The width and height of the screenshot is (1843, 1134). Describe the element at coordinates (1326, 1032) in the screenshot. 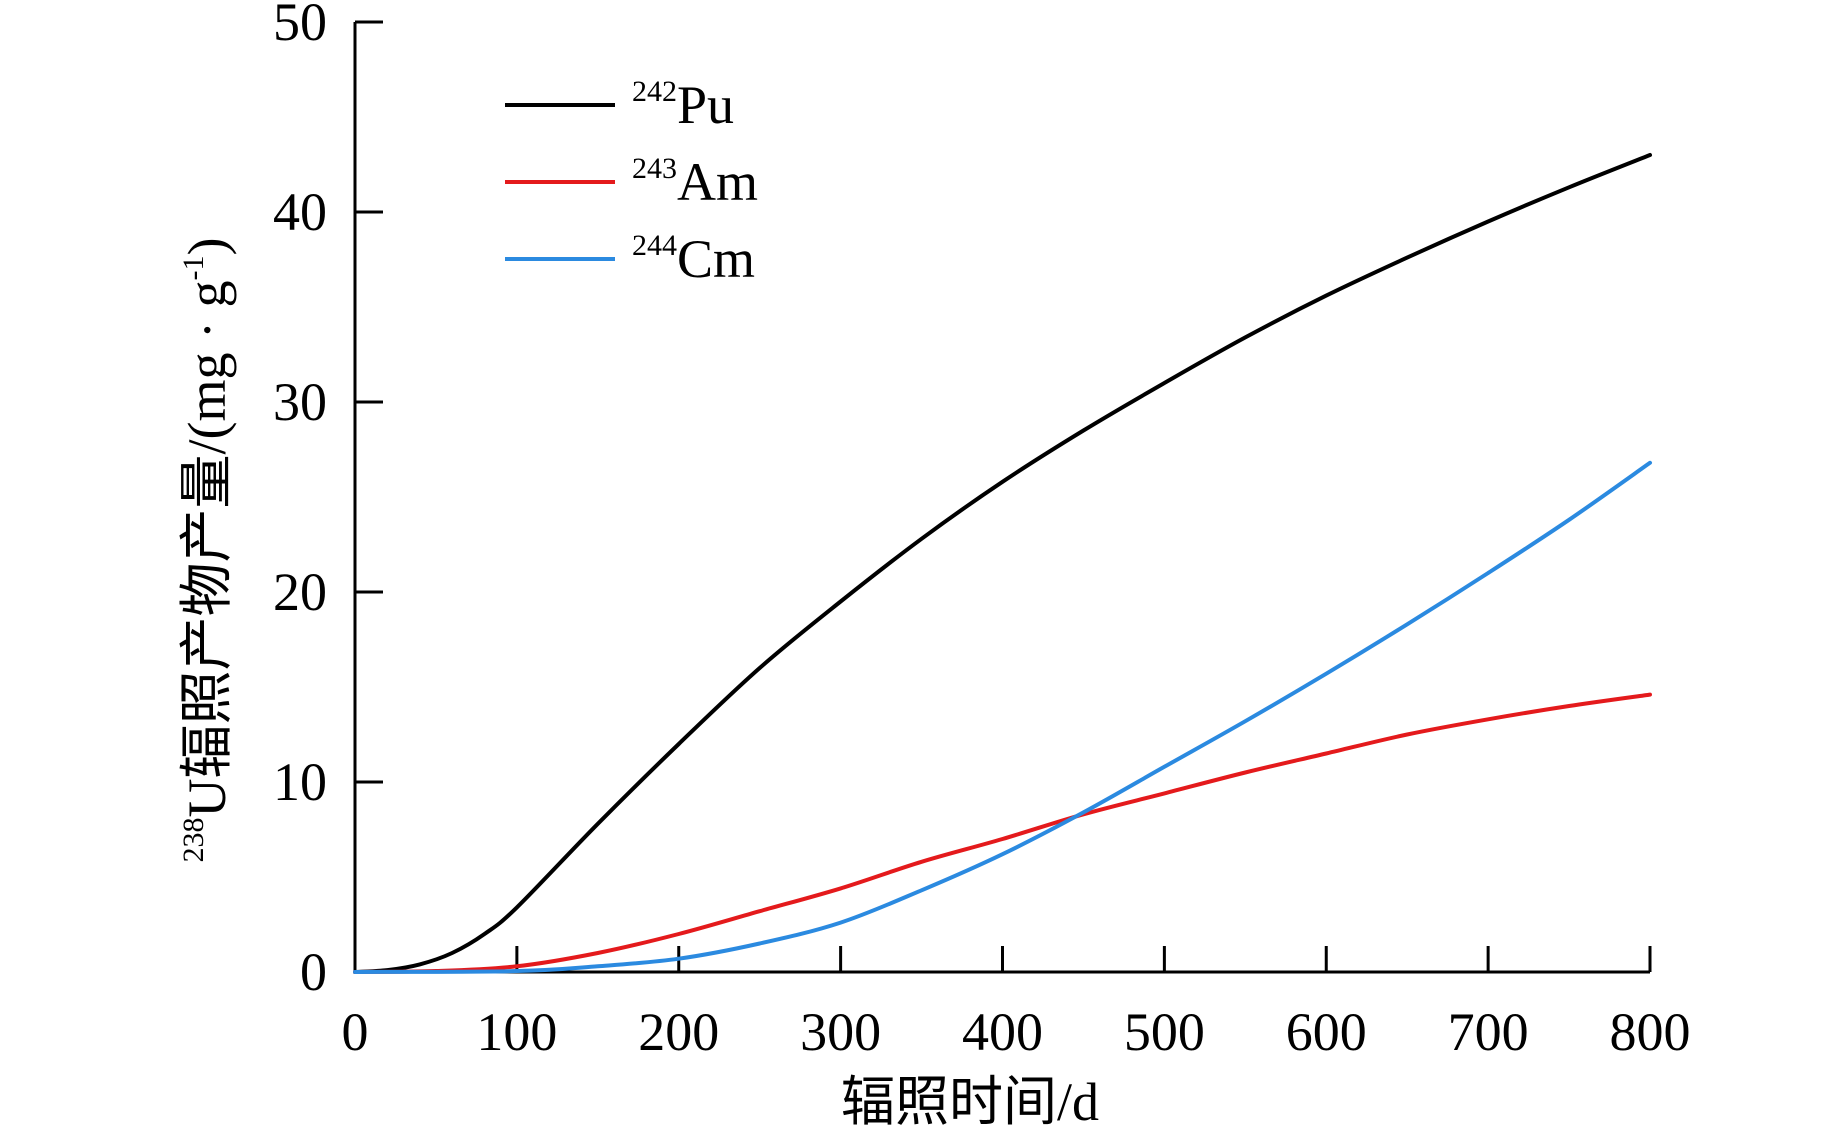

I see `x-tick-label-600: 600` at that location.